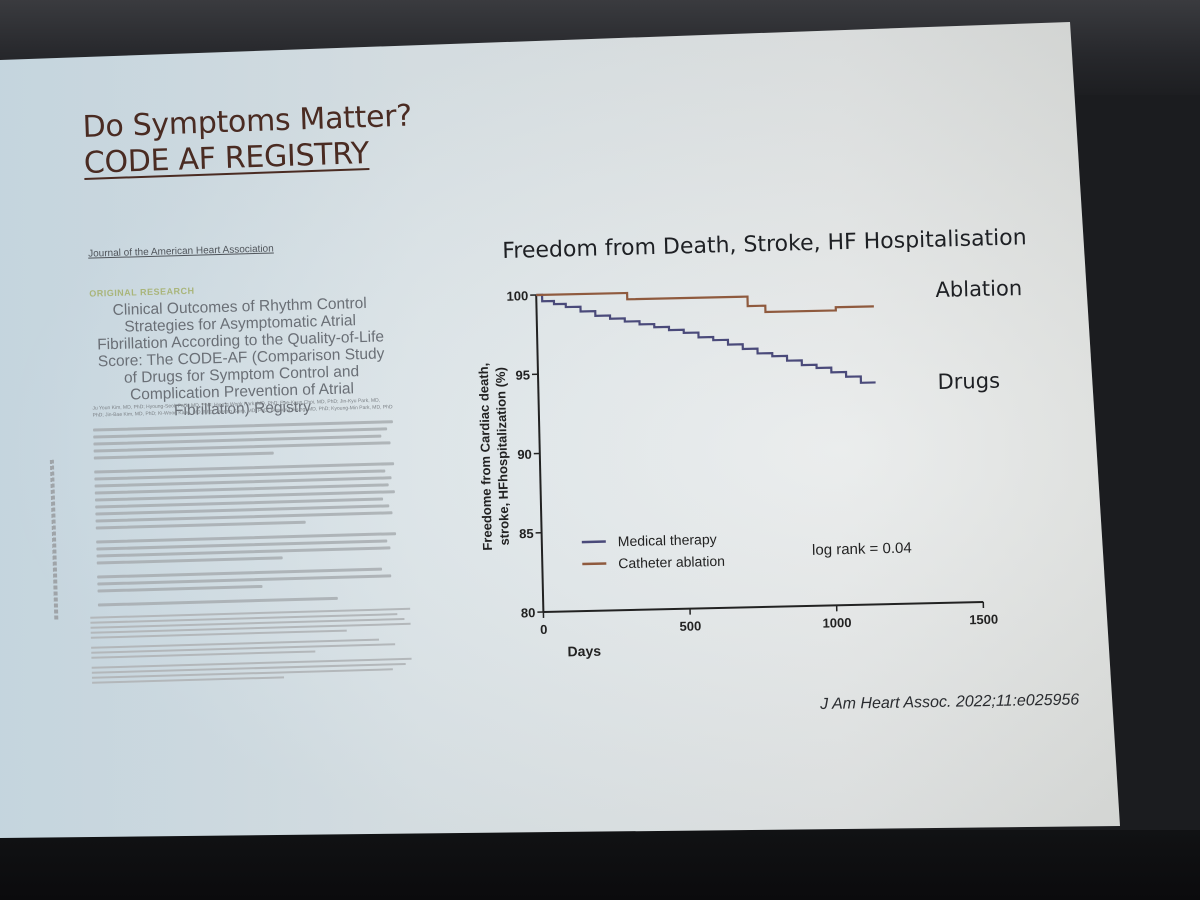 The image size is (1200, 900). Describe the element at coordinates (544, 629) in the screenshot. I see `x-tick-label: 0` at that location.